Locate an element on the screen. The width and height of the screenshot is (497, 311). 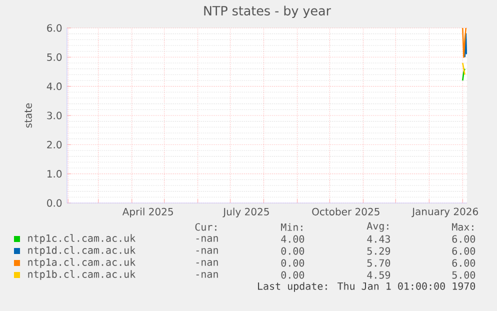
y-tick-label: 6.0 is located at coordinates (54, 28).